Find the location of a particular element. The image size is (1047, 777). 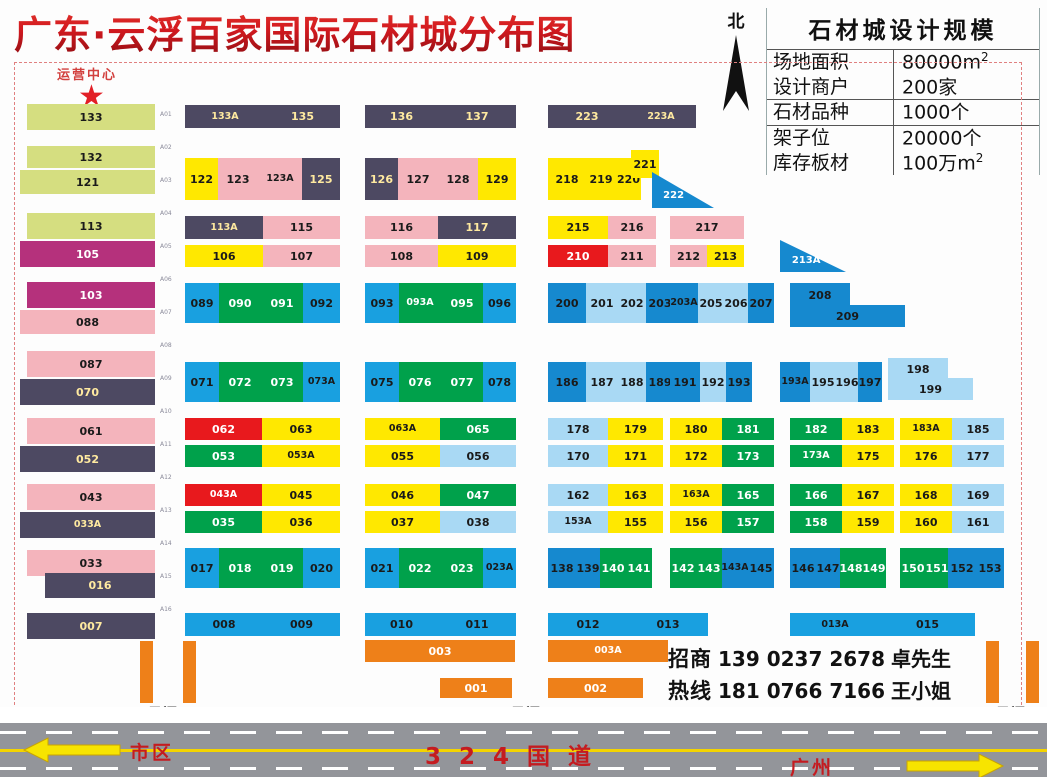

plot-222: 222 is located at coordinates (683, 190).